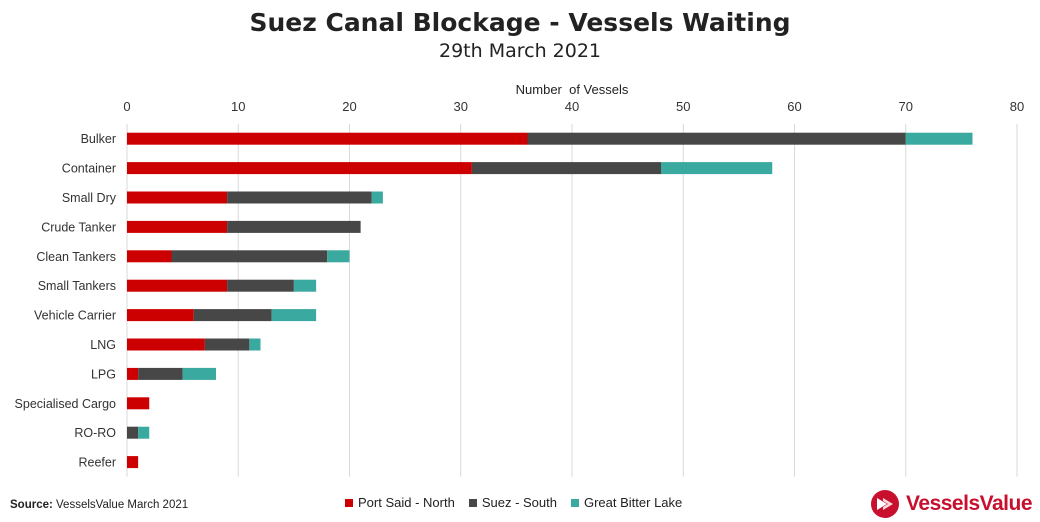 Image resolution: width=1040 pixels, height=522 pixels. I want to click on y-tick-label-9: Specialised Cargo, so click(65, 404).